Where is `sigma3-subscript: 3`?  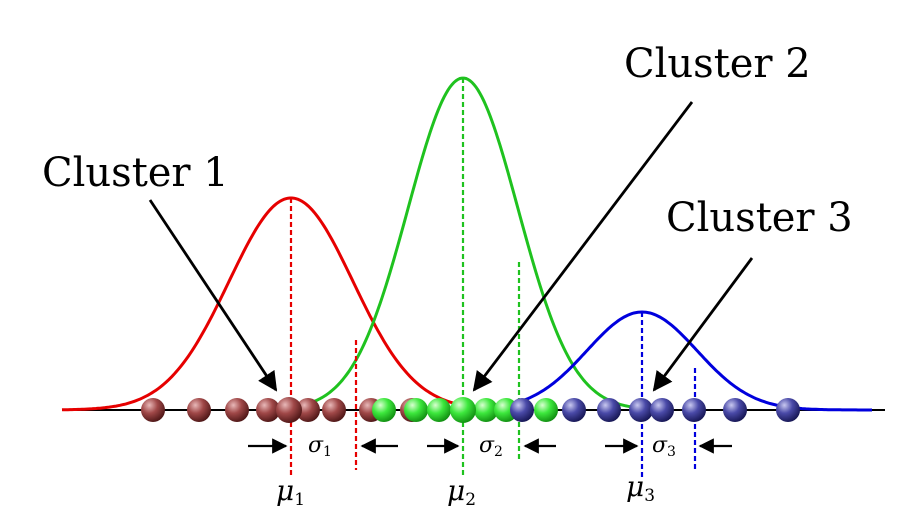 sigma3-subscript: 3 is located at coordinates (671, 452).